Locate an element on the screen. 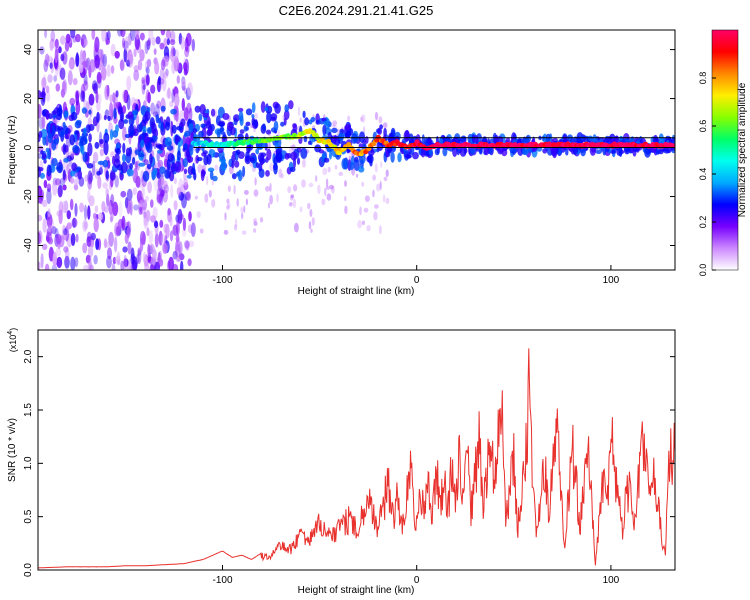 This screenshot has width=750, height=600. colorbar-tick-label: 0.8 is located at coordinates (703, 78).